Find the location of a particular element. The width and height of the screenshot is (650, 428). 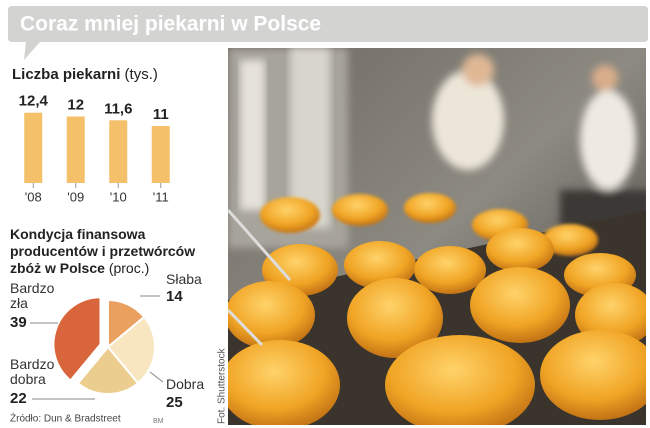

pie-value: 25 is located at coordinates (174, 402).